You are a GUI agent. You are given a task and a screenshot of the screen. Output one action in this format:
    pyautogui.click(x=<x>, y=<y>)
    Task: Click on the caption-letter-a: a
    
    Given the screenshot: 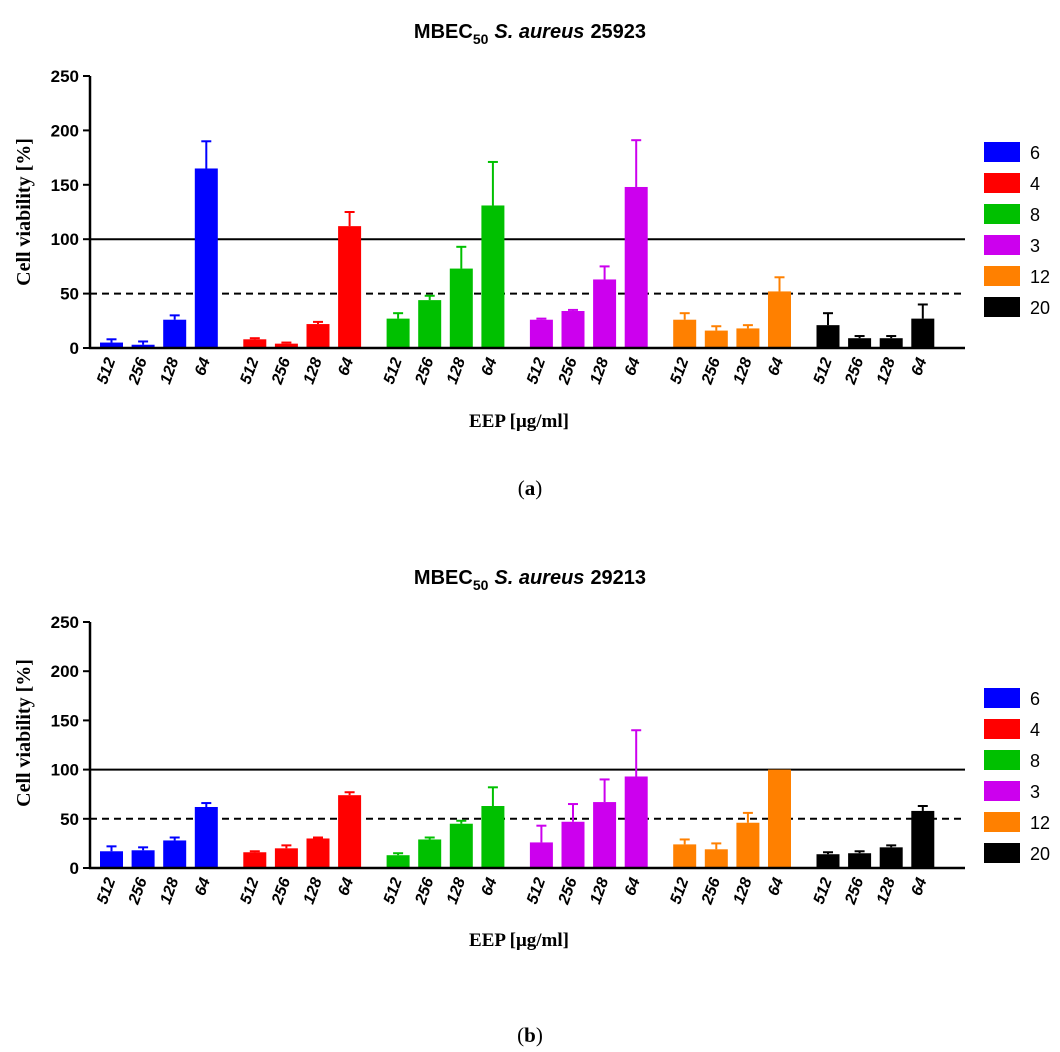 What is the action you would take?
    pyautogui.click(x=530, y=488)
    